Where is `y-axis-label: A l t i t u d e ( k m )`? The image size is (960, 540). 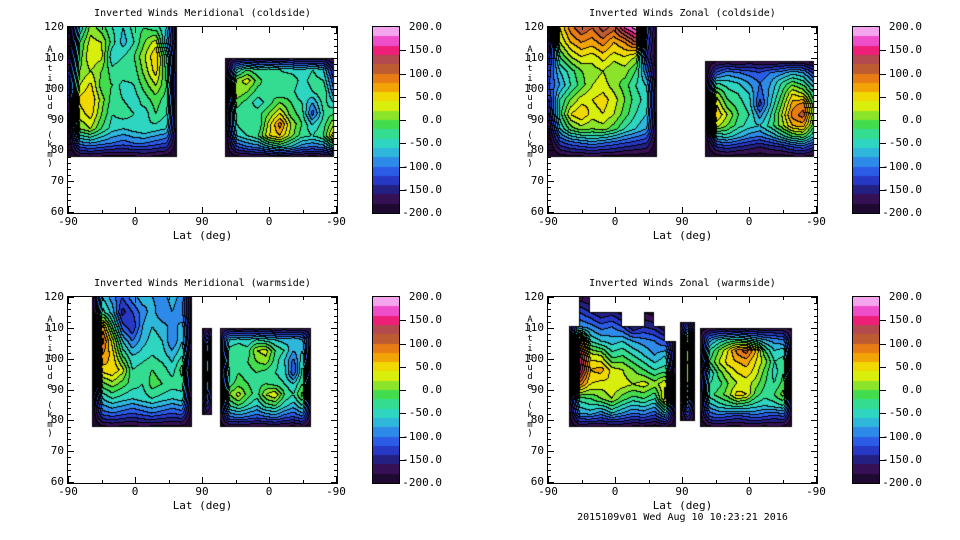
y-axis-label: A l t i t u d e ( k m ) is located at coordinates (50, 377).